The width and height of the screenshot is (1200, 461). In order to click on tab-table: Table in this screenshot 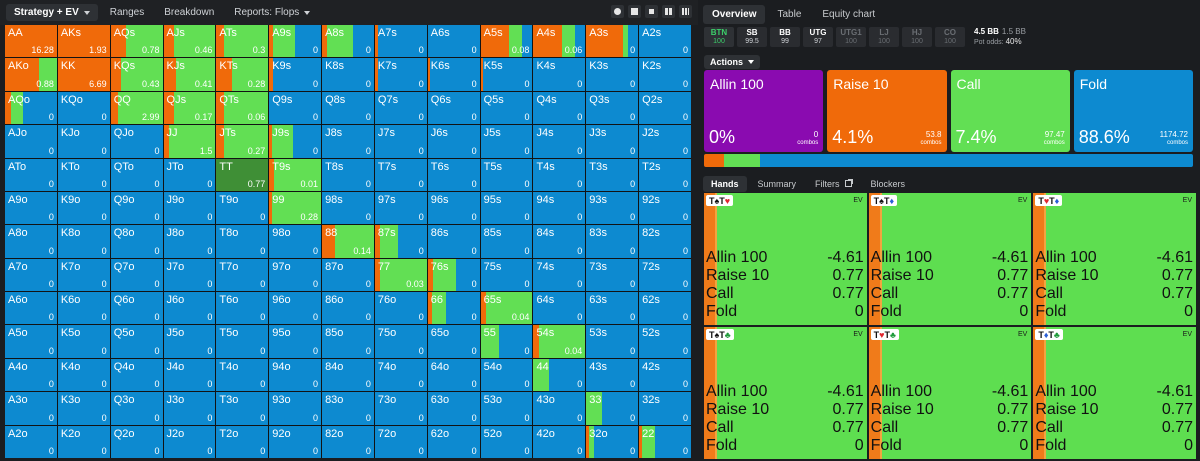, I will do `click(789, 14)`.